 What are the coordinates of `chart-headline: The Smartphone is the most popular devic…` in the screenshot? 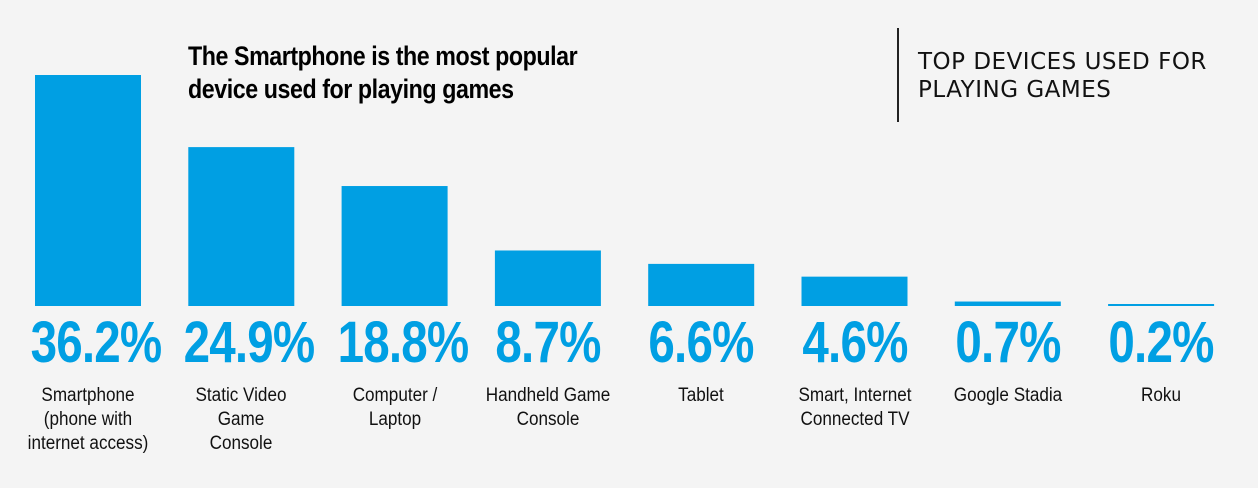 It's located at (383, 72).